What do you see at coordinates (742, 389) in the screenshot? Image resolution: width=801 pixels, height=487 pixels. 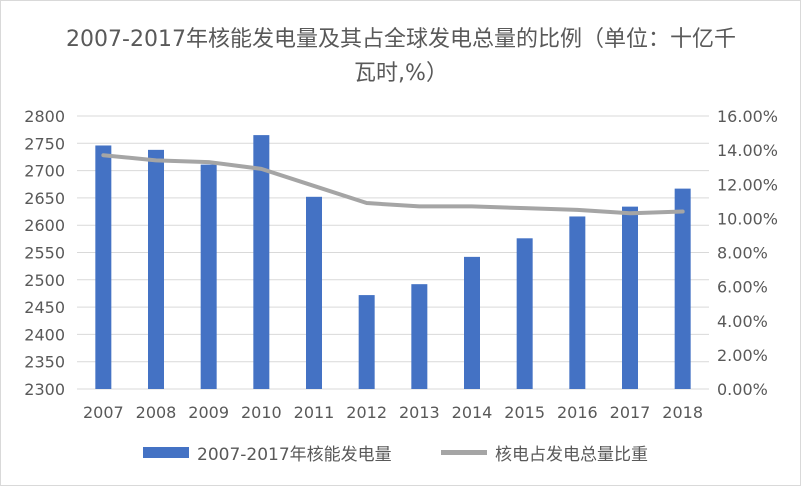 I see `y2-tick-label: 0.00%` at bounding box center [742, 389].